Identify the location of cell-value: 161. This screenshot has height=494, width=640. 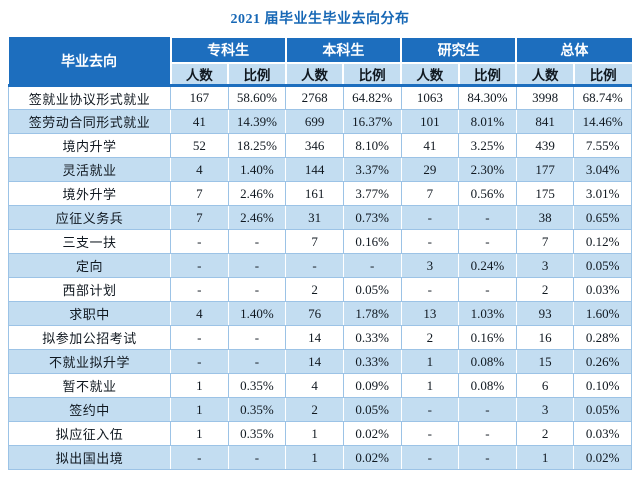
(314, 193).